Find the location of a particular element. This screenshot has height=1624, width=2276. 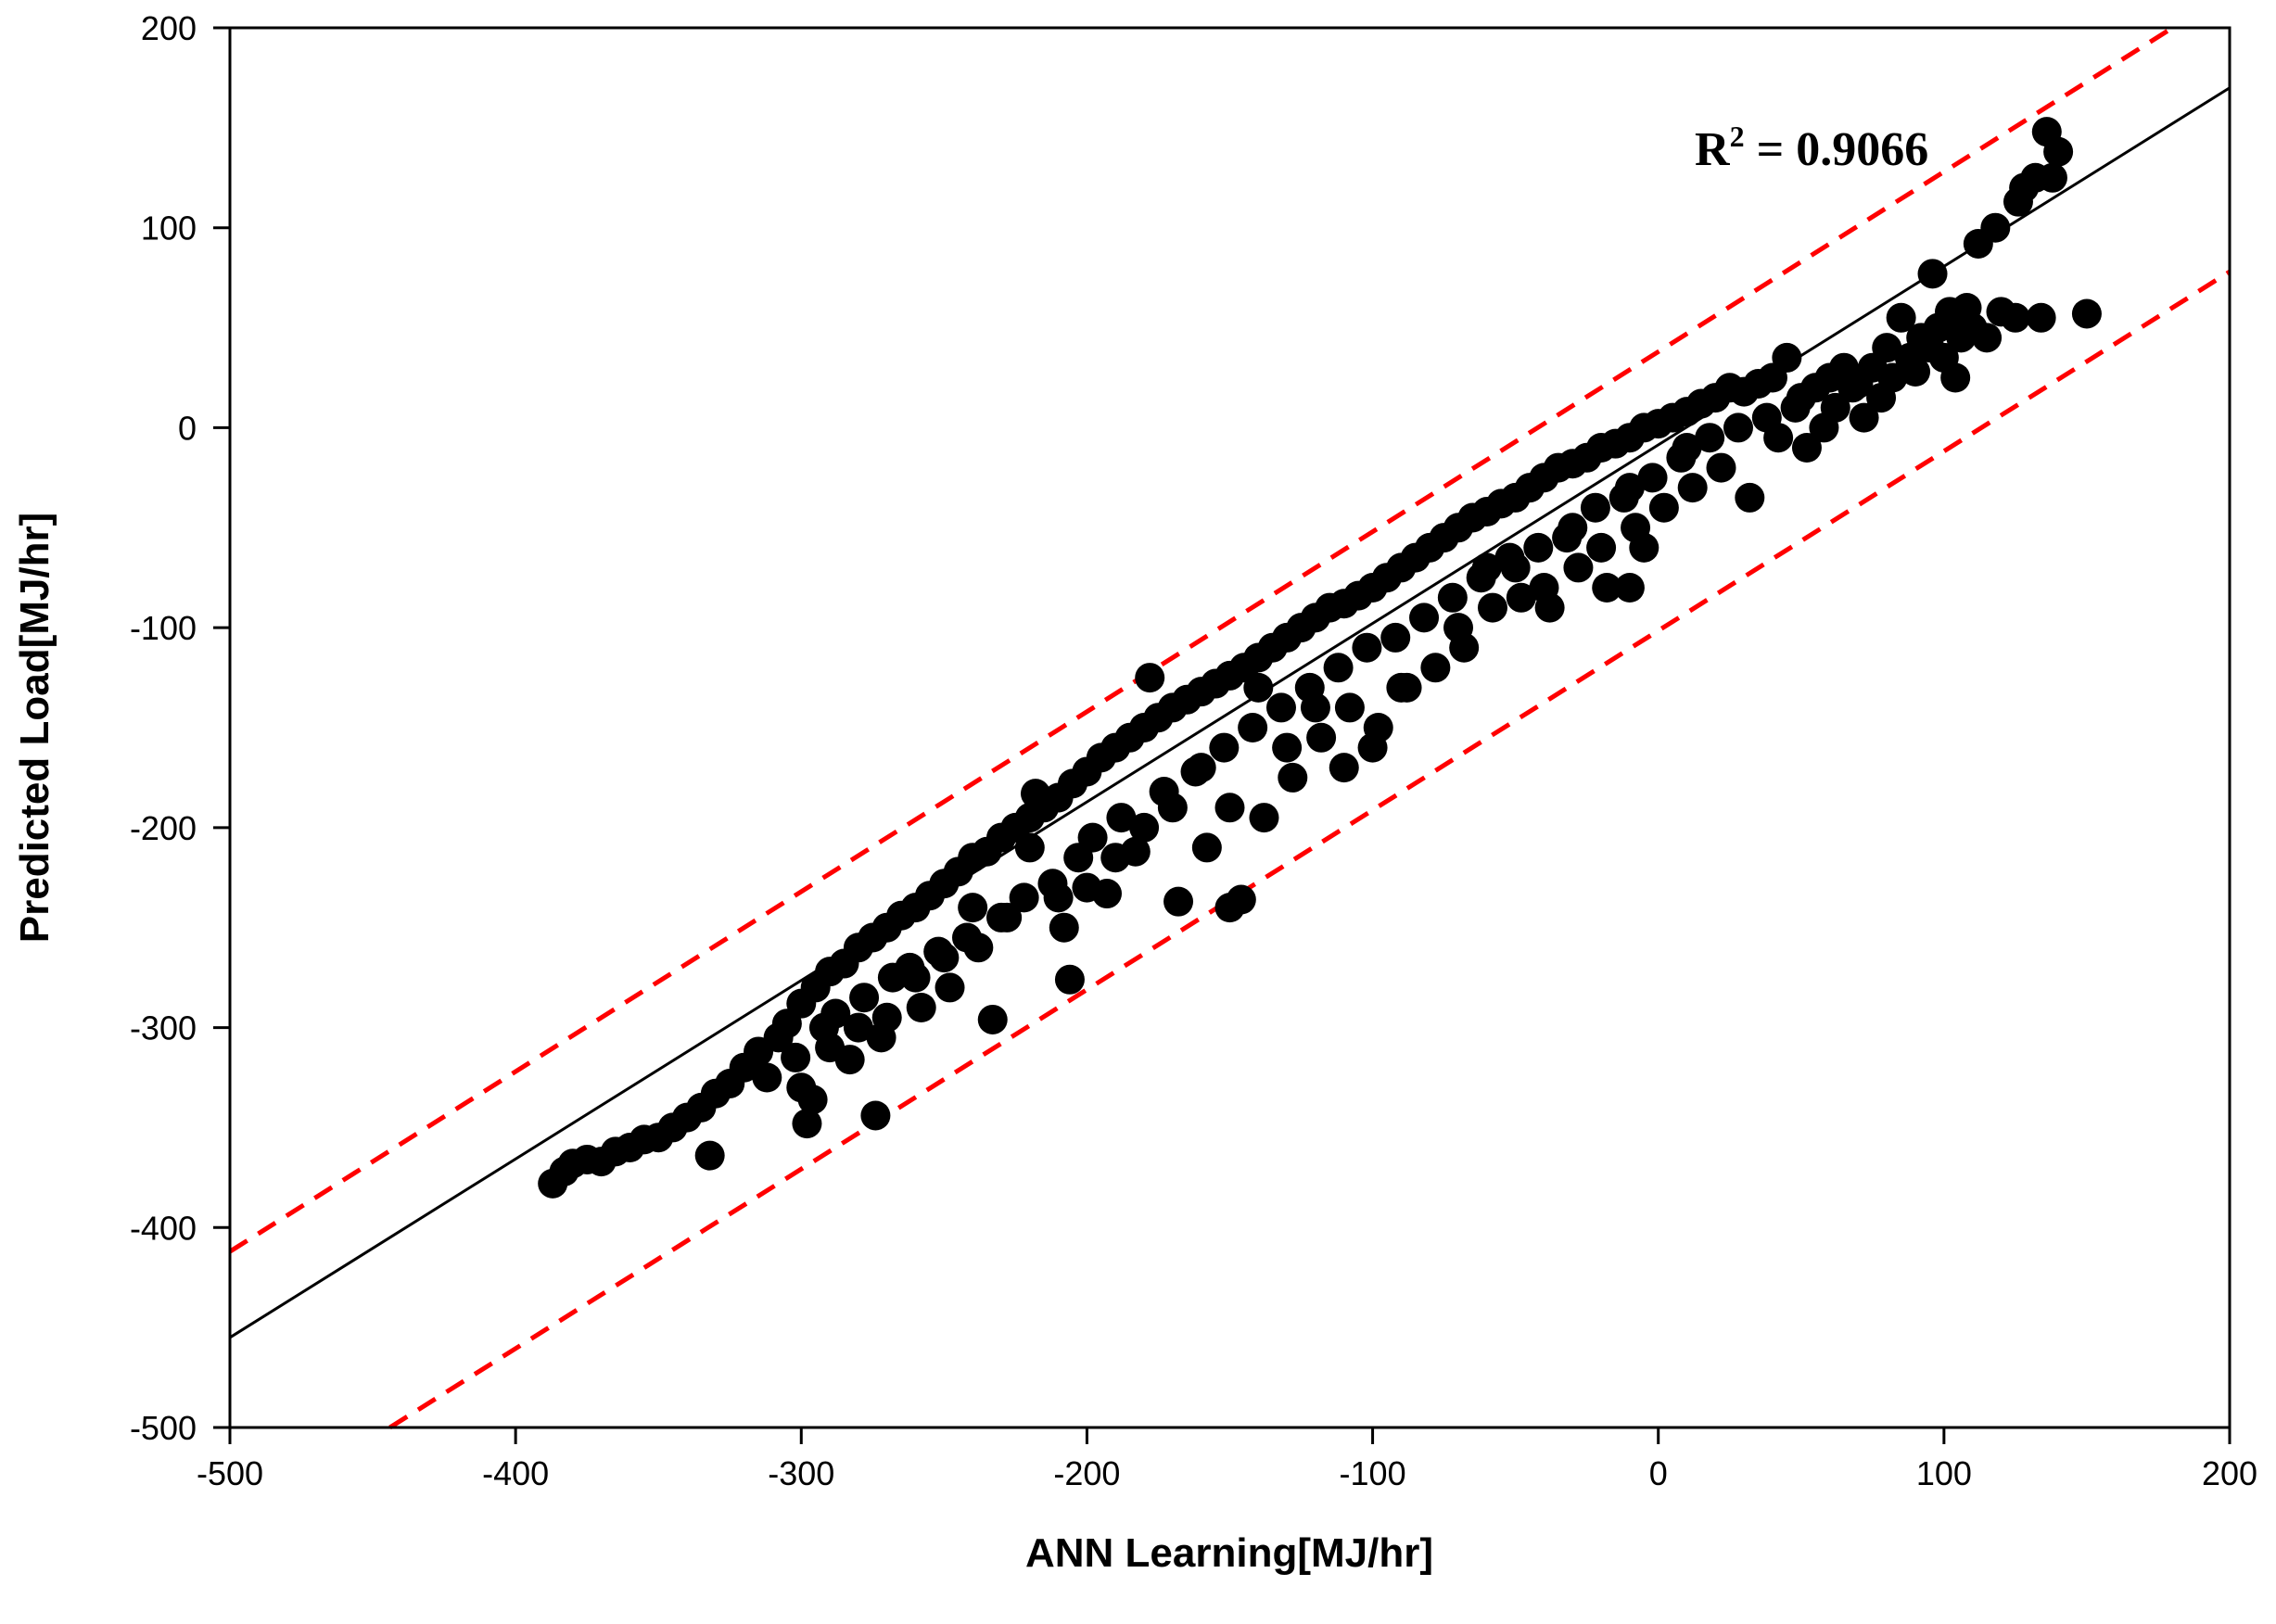

x-tick-label: -200 is located at coordinates (1086, 1473).